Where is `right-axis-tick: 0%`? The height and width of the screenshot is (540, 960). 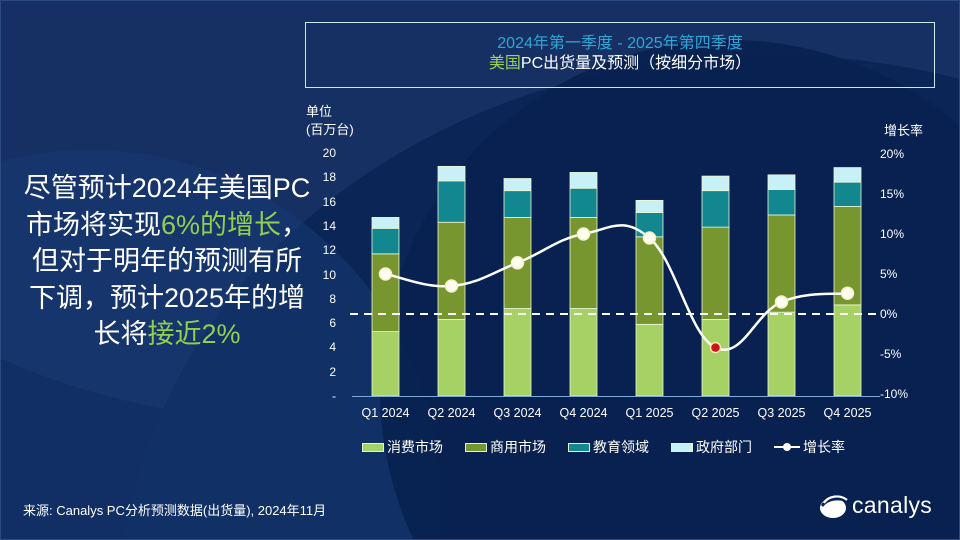 right-axis-tick: 0% is located at coordinates (889, 314).